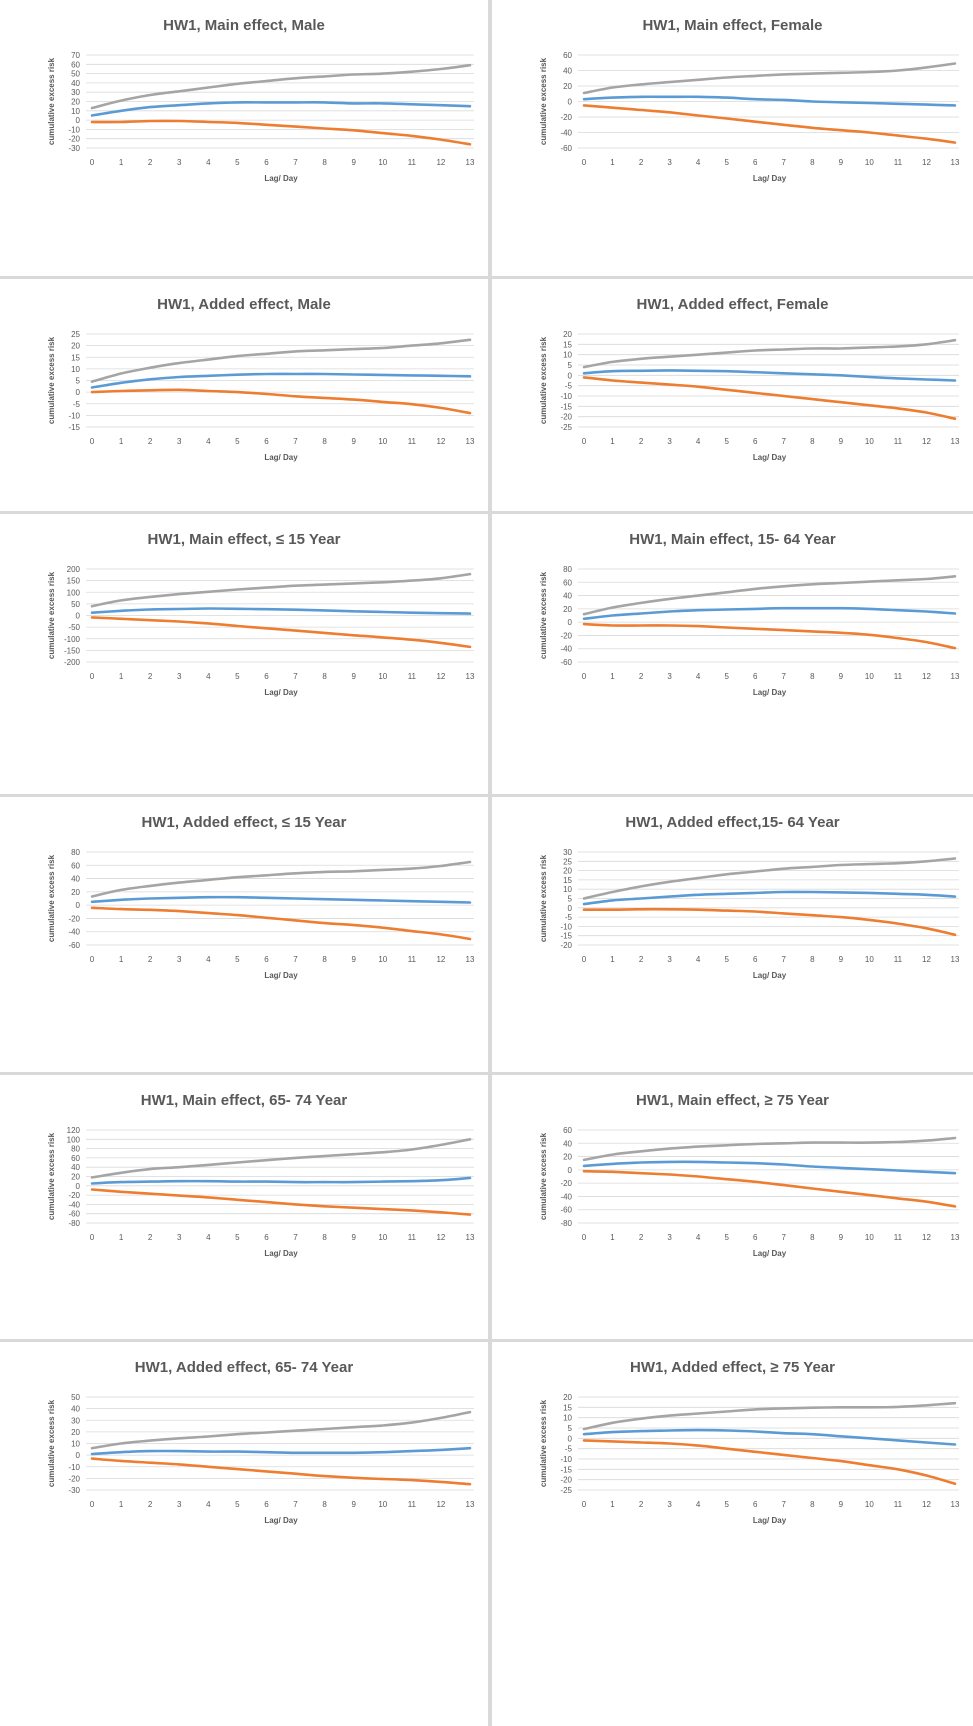 This screenshot has height=1726, width=973. I want to click on chart-title: HW1, Main effect, 15- 64 Year, so click(732, 539).